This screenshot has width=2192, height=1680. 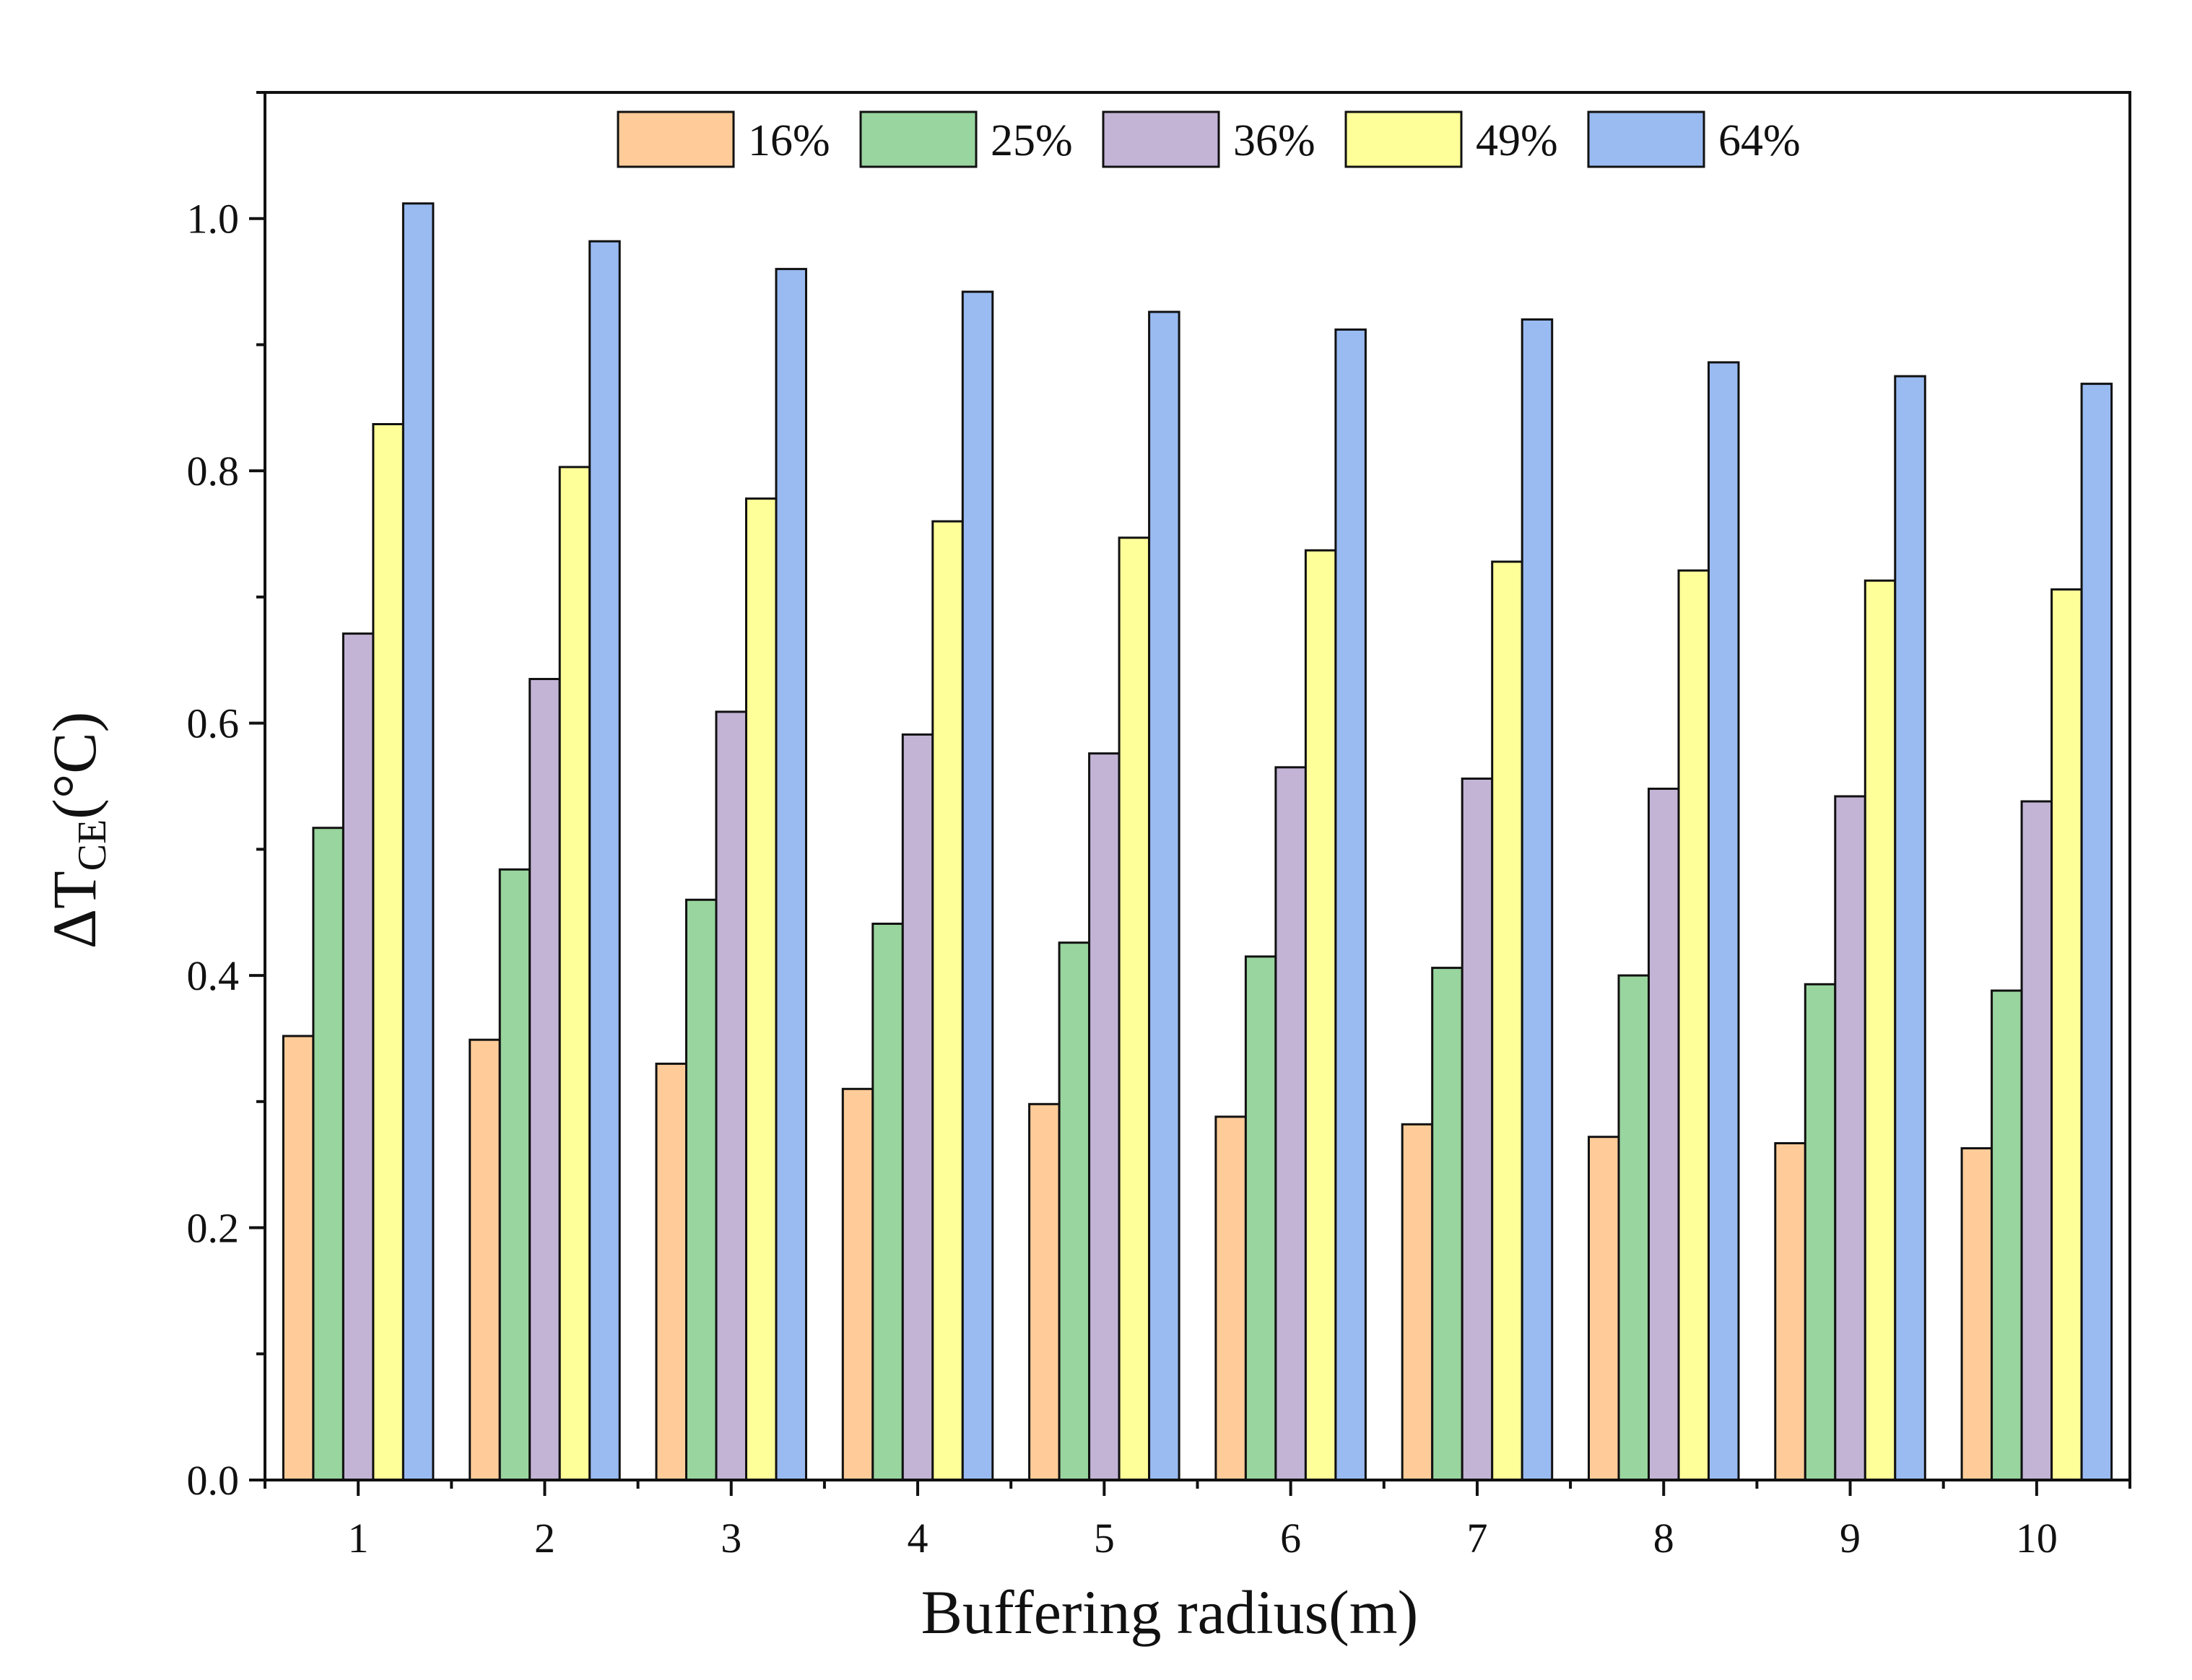 I want to click on bar-36pct-r7, so click(x=1477, y=1129).